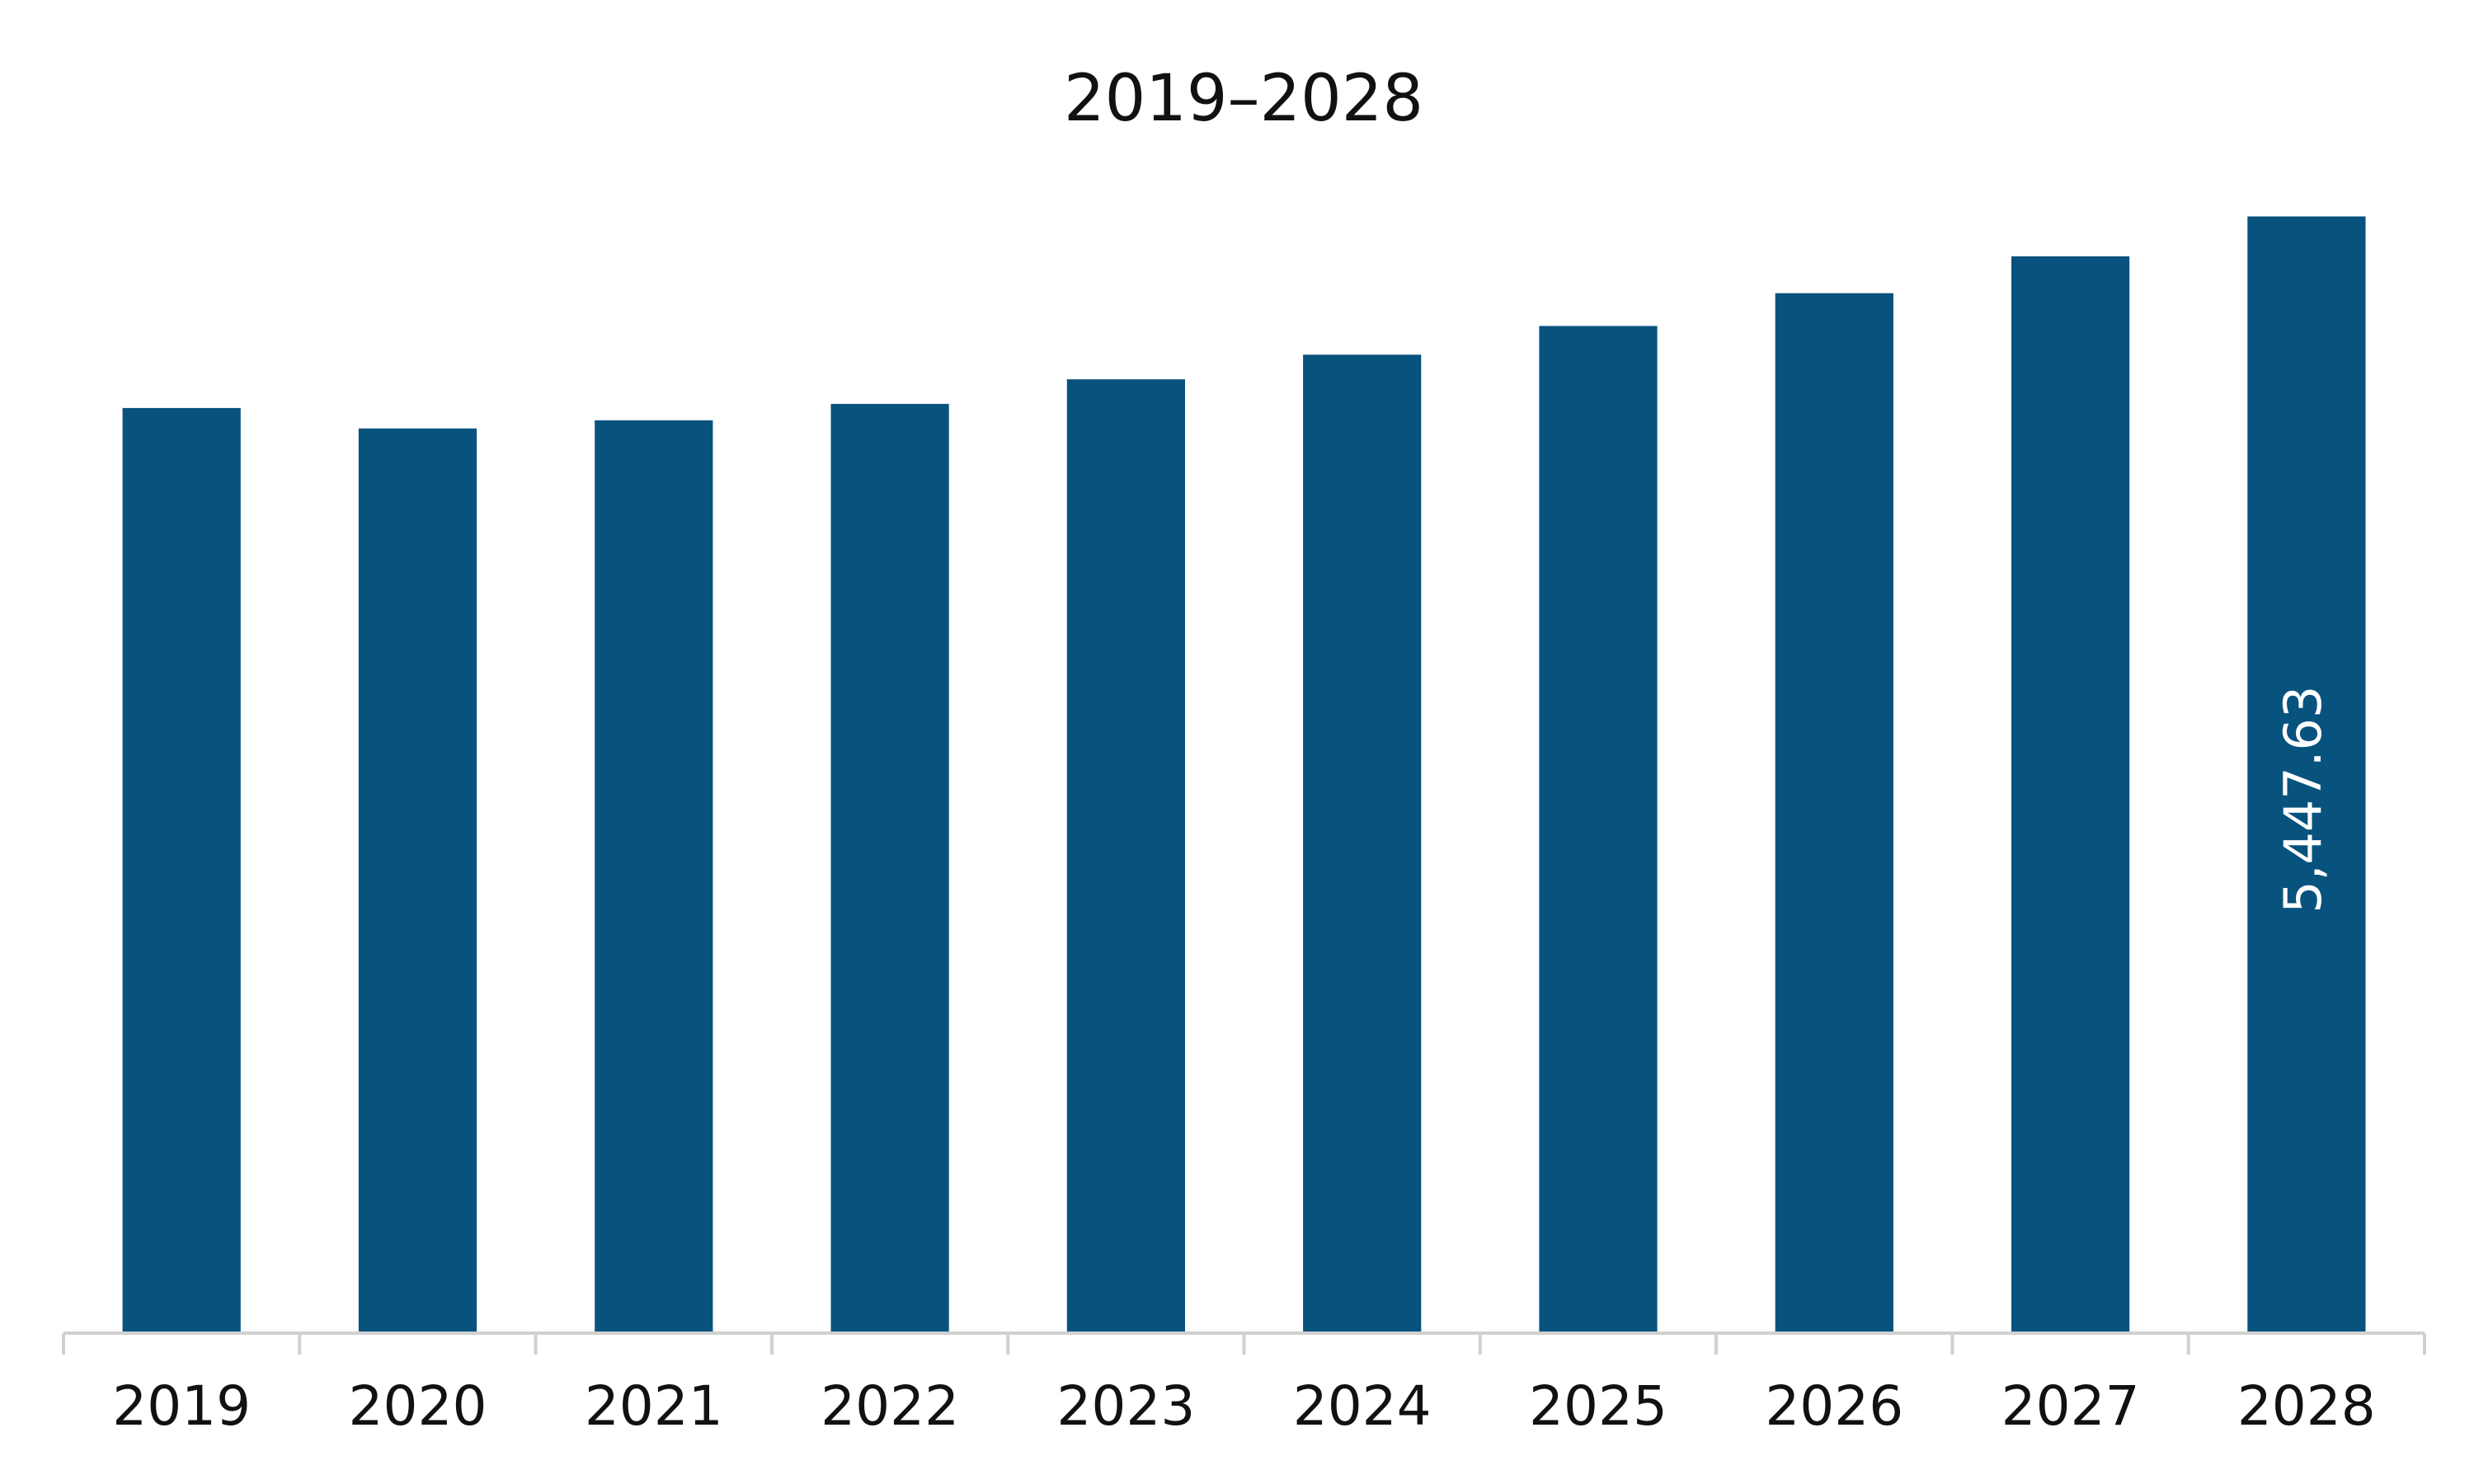  Describe the element at coordinates (1362, 1406) in the screenshot. I see `x-tick-label-2024: 2024` at that location.